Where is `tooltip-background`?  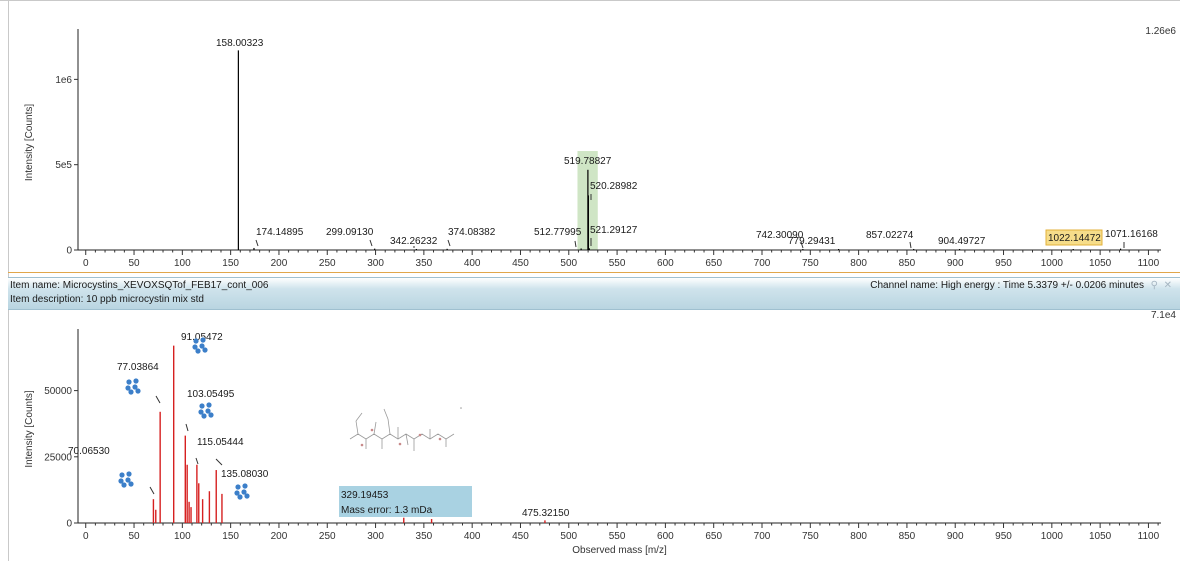
tooltip-background is located at coordinates (405, 501).